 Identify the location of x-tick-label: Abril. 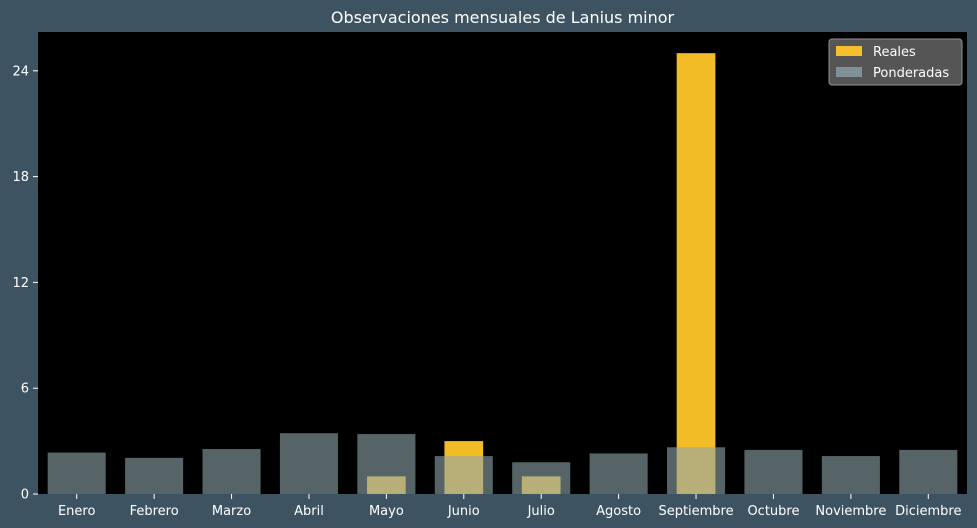
(309, 511).